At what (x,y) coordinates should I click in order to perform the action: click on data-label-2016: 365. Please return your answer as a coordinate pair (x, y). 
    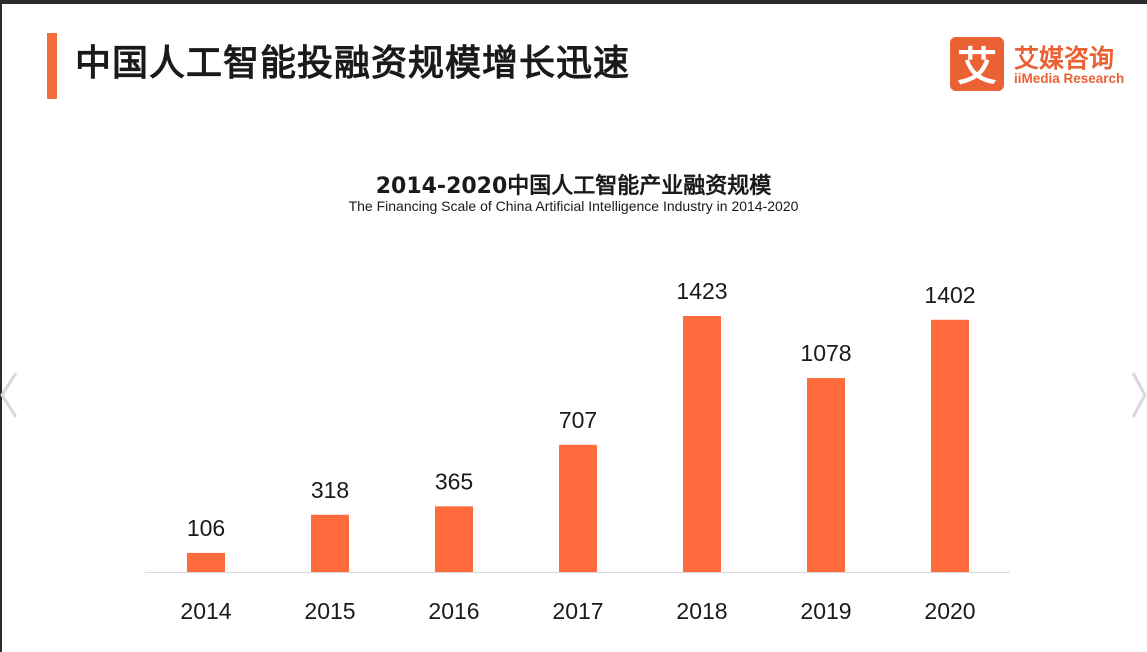
    Looking at the image, I should click on (454, 481).